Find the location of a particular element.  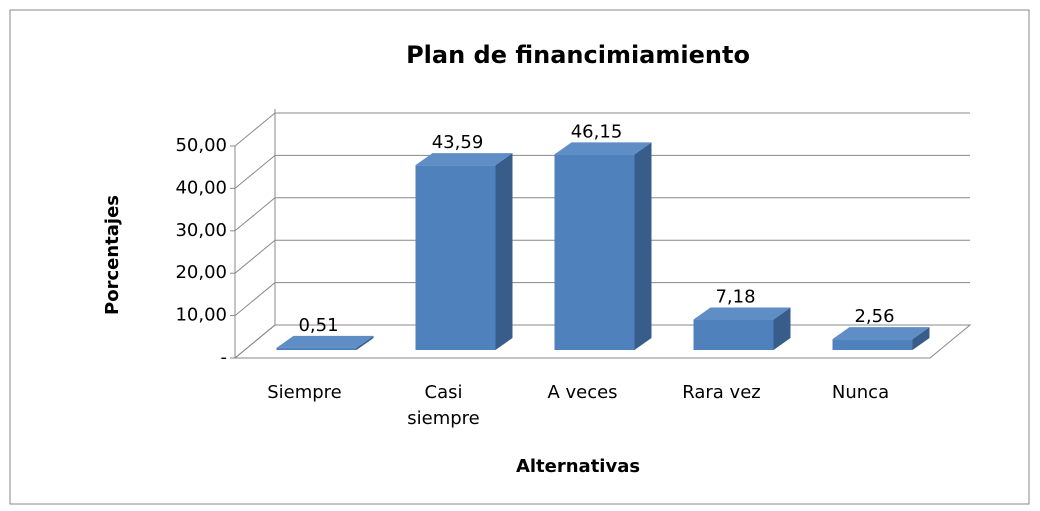

x-tick-label: A veces is located at coordinates (582, 392).